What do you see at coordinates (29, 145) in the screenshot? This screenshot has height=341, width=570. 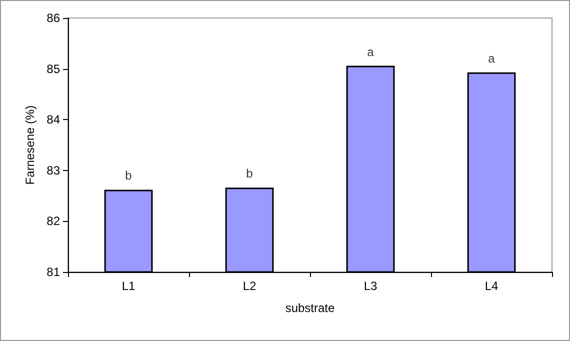 I see `y-axis-title: Farnesene (%)` at bounding box center [29, 145].